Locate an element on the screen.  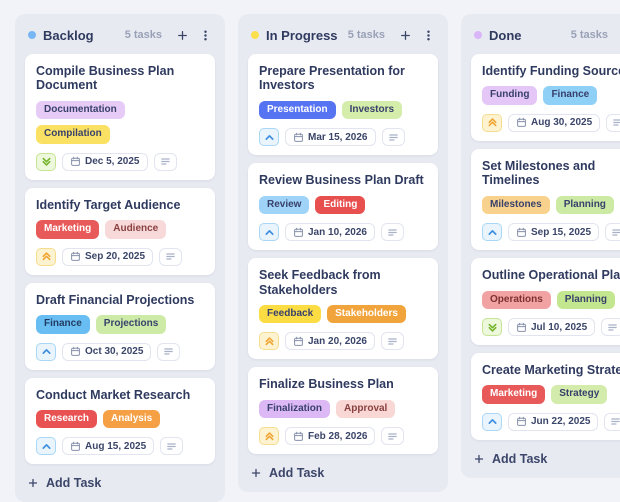
tag: Strategy is located at coordinates (579, 394).